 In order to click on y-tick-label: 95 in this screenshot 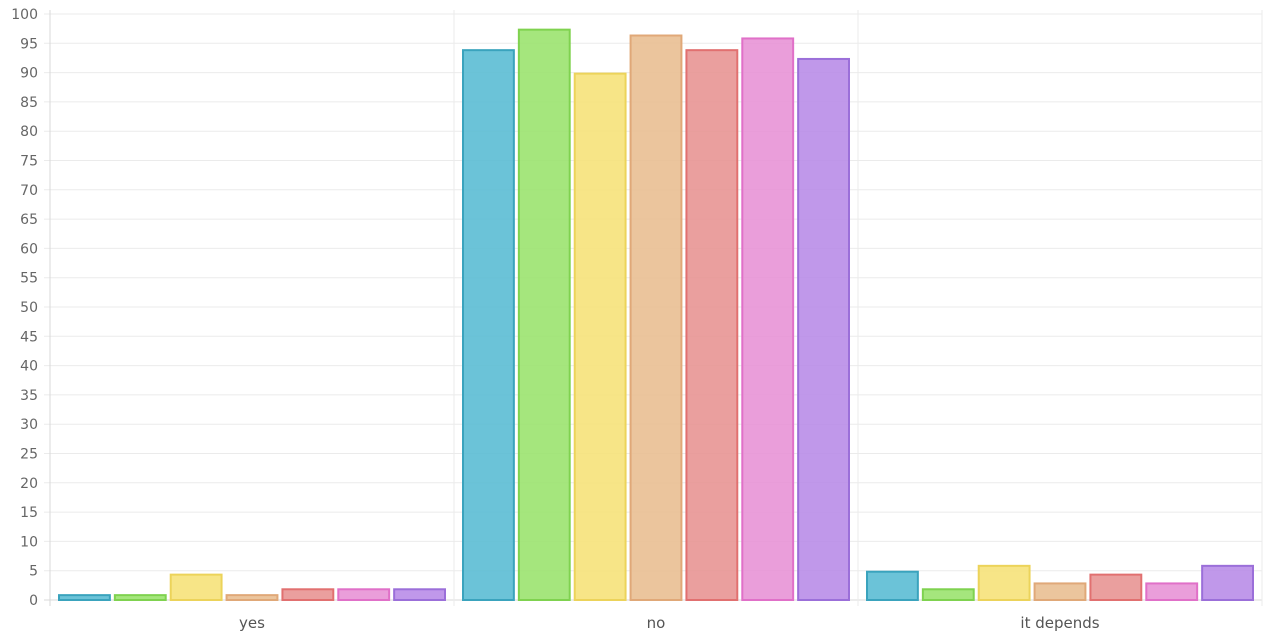, I will do `click(29, 44)`.